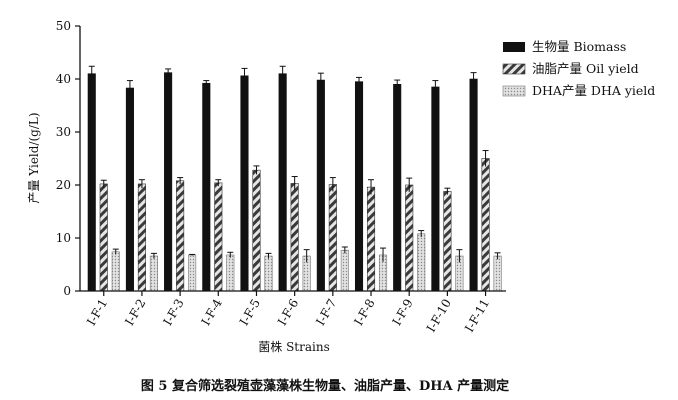 This screenshot has height=400, width=678. What do you see at coordinates (585, 68) in the screenshot?
I see `legend-label-oil: 油脂产量 Oil yield` at bounding box center [585, 68].